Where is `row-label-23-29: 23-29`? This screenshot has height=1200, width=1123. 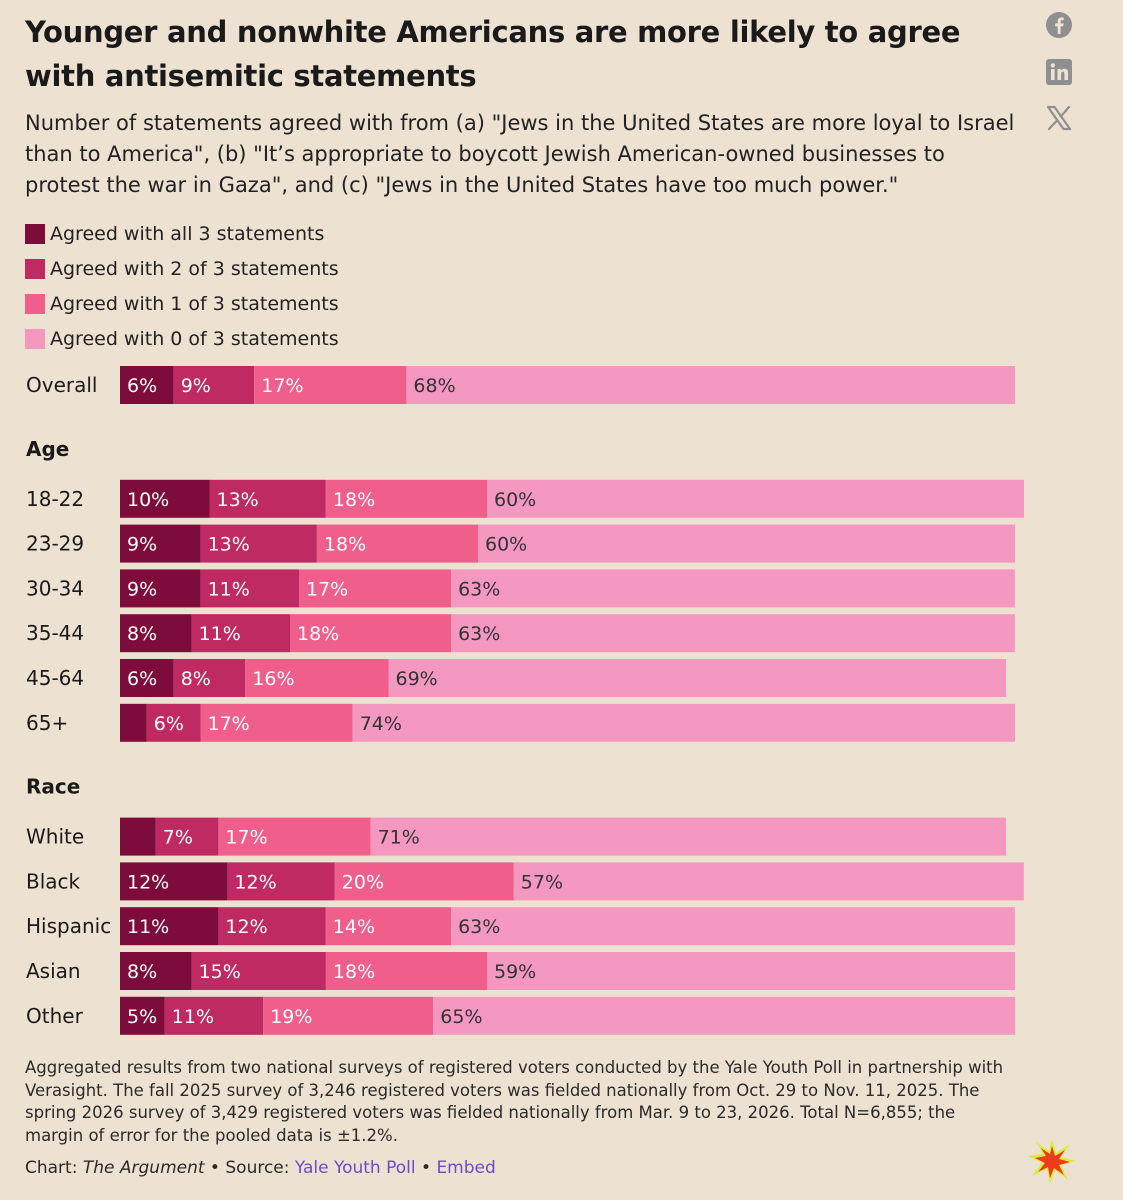
row-label-23-29: 23-29 is located at coordinates (55, 544).